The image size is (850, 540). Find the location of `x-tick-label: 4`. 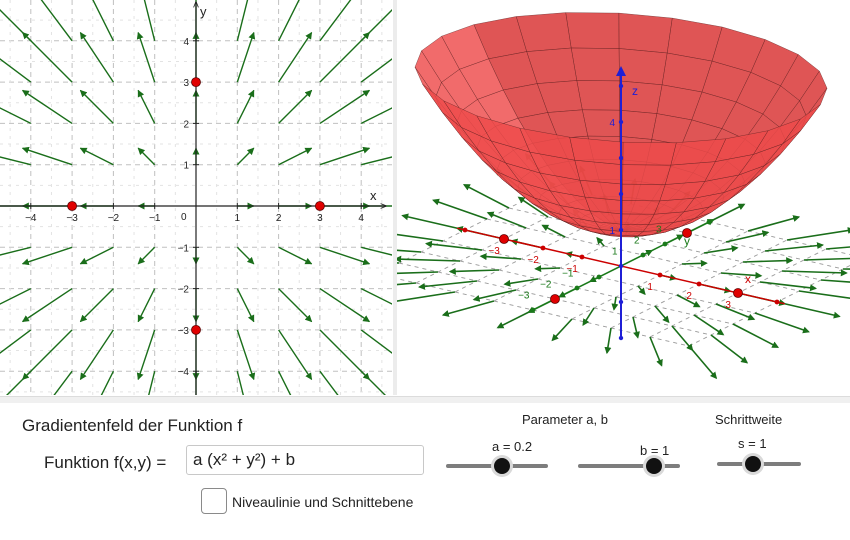

x-tick-label: 4 is located at coordinates (361, 218).